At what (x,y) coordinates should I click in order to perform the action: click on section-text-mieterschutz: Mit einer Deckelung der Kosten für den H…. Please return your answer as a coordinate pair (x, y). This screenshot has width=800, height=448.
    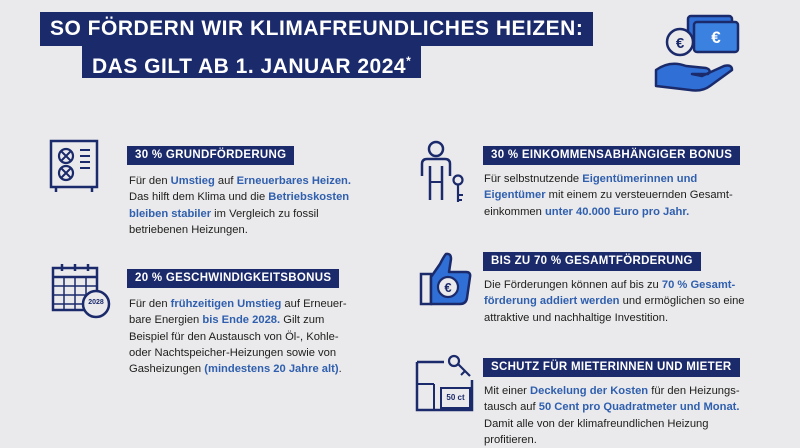
    Looking at the image, I should click on (612, 415).